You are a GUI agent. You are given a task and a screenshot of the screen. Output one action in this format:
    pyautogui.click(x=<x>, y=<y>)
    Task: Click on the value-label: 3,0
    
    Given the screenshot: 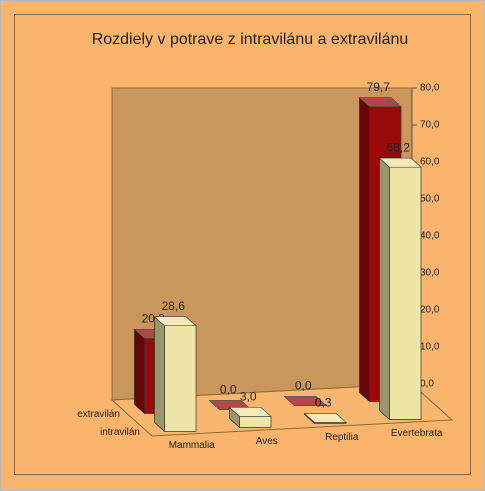 What is the action you would take?
    pyautogui.click(x=248, y=397)
    